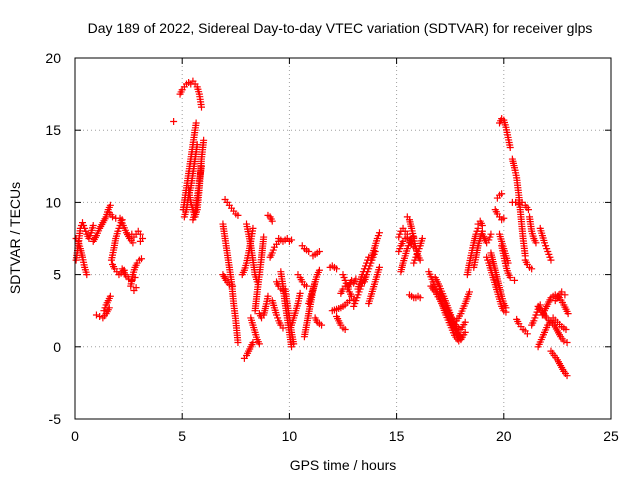 Image resolution: width=640 pixels, height=480 pixels. What do you see at coordinates (504, 436) in the screenshot?
I see `x-tick-label: 20` at bounding box center [504, 436].